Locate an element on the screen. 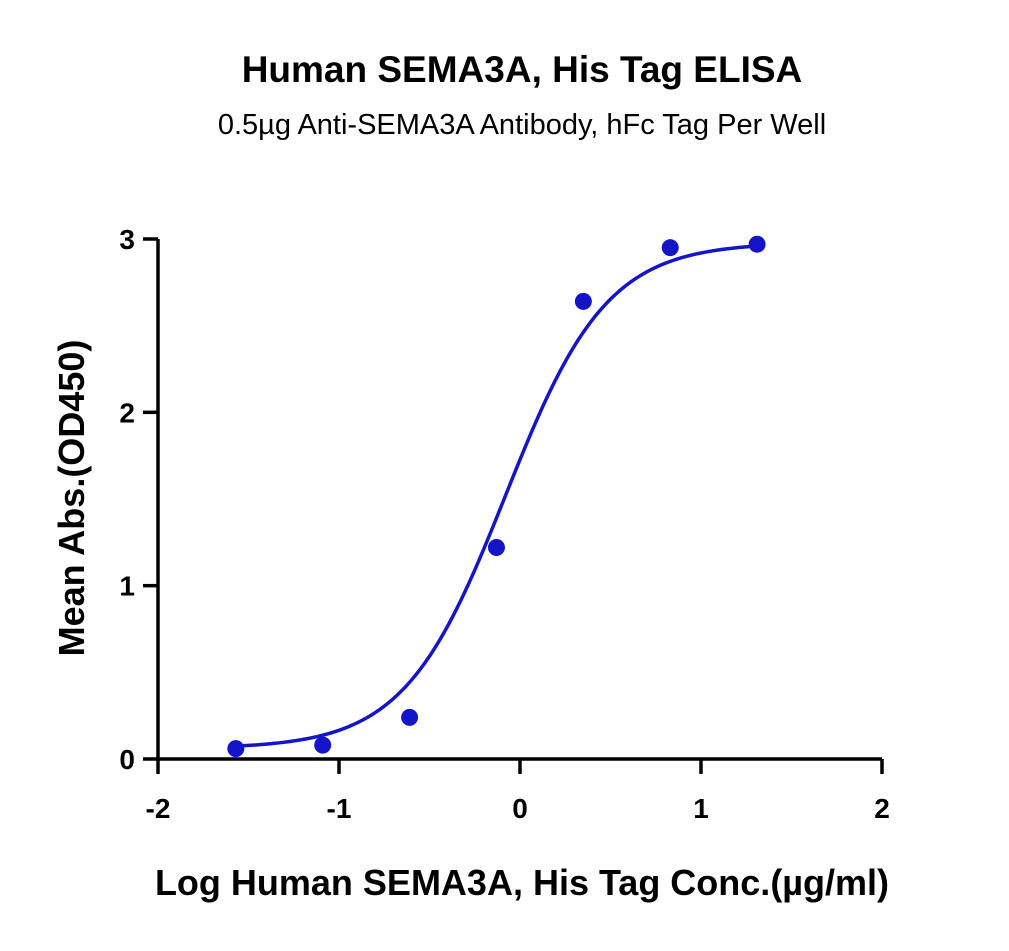  y-axis-label: Mean Abs.(OD450) is located at coordinates (71, 498).